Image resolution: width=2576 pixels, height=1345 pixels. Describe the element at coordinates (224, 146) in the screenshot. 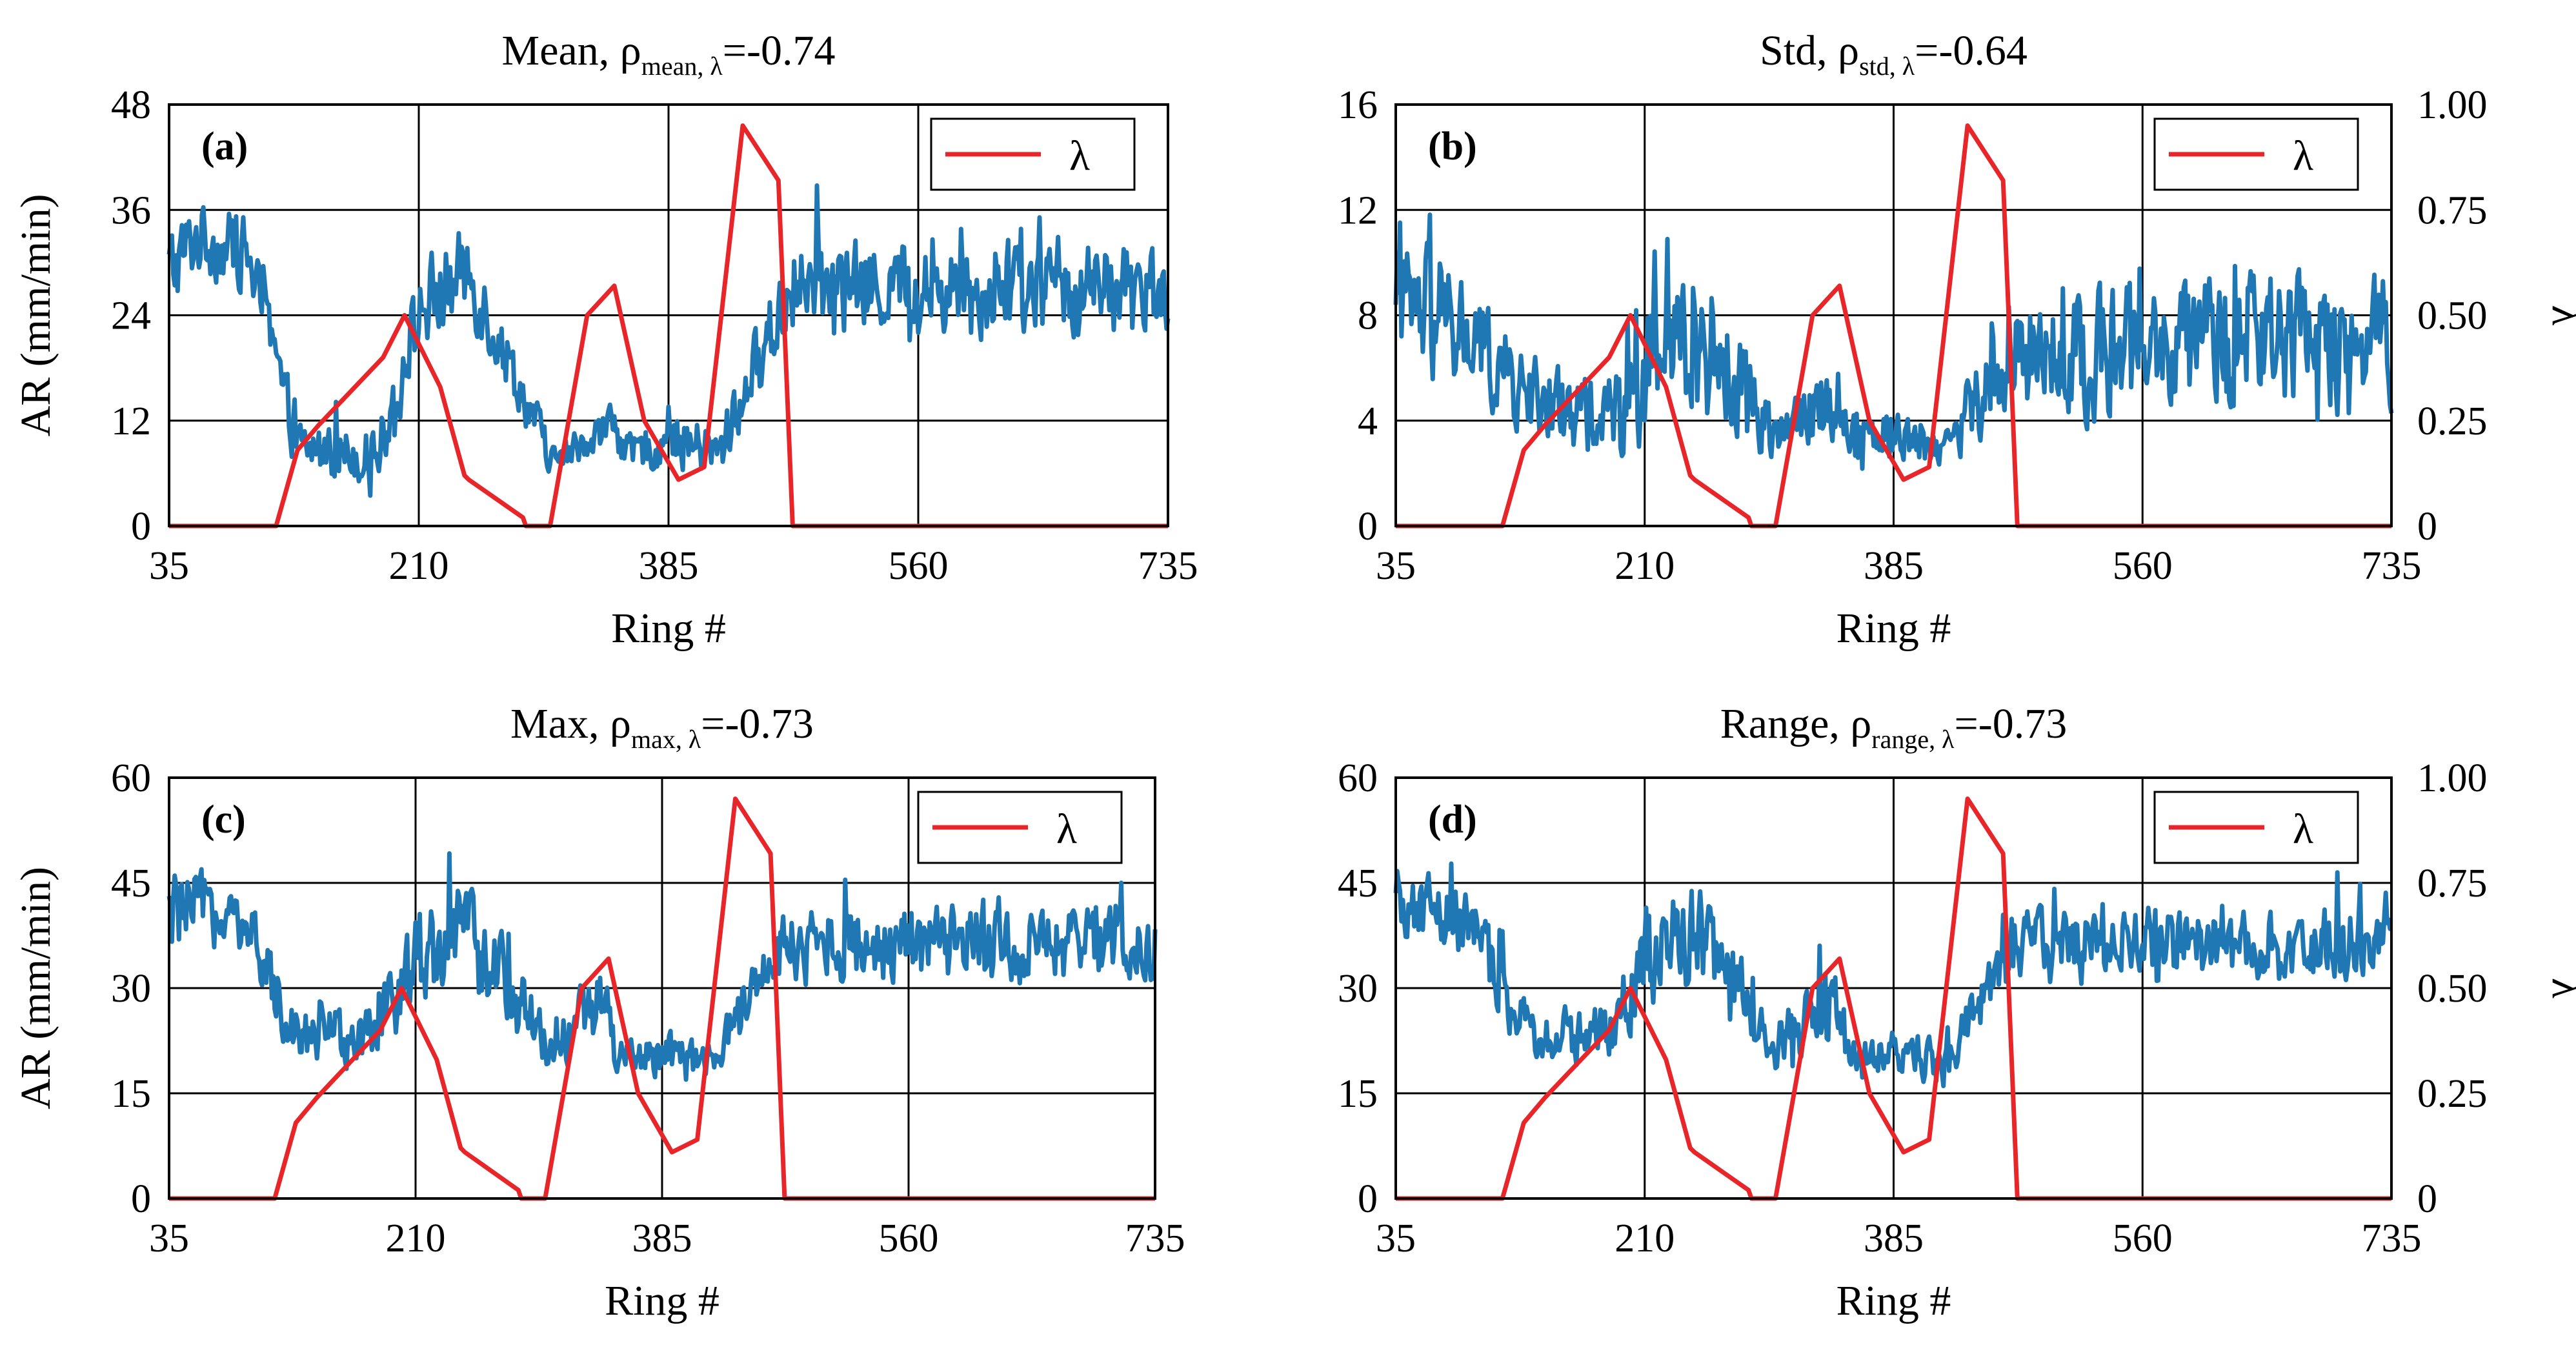

I see `panel-label: (a)` at that location.